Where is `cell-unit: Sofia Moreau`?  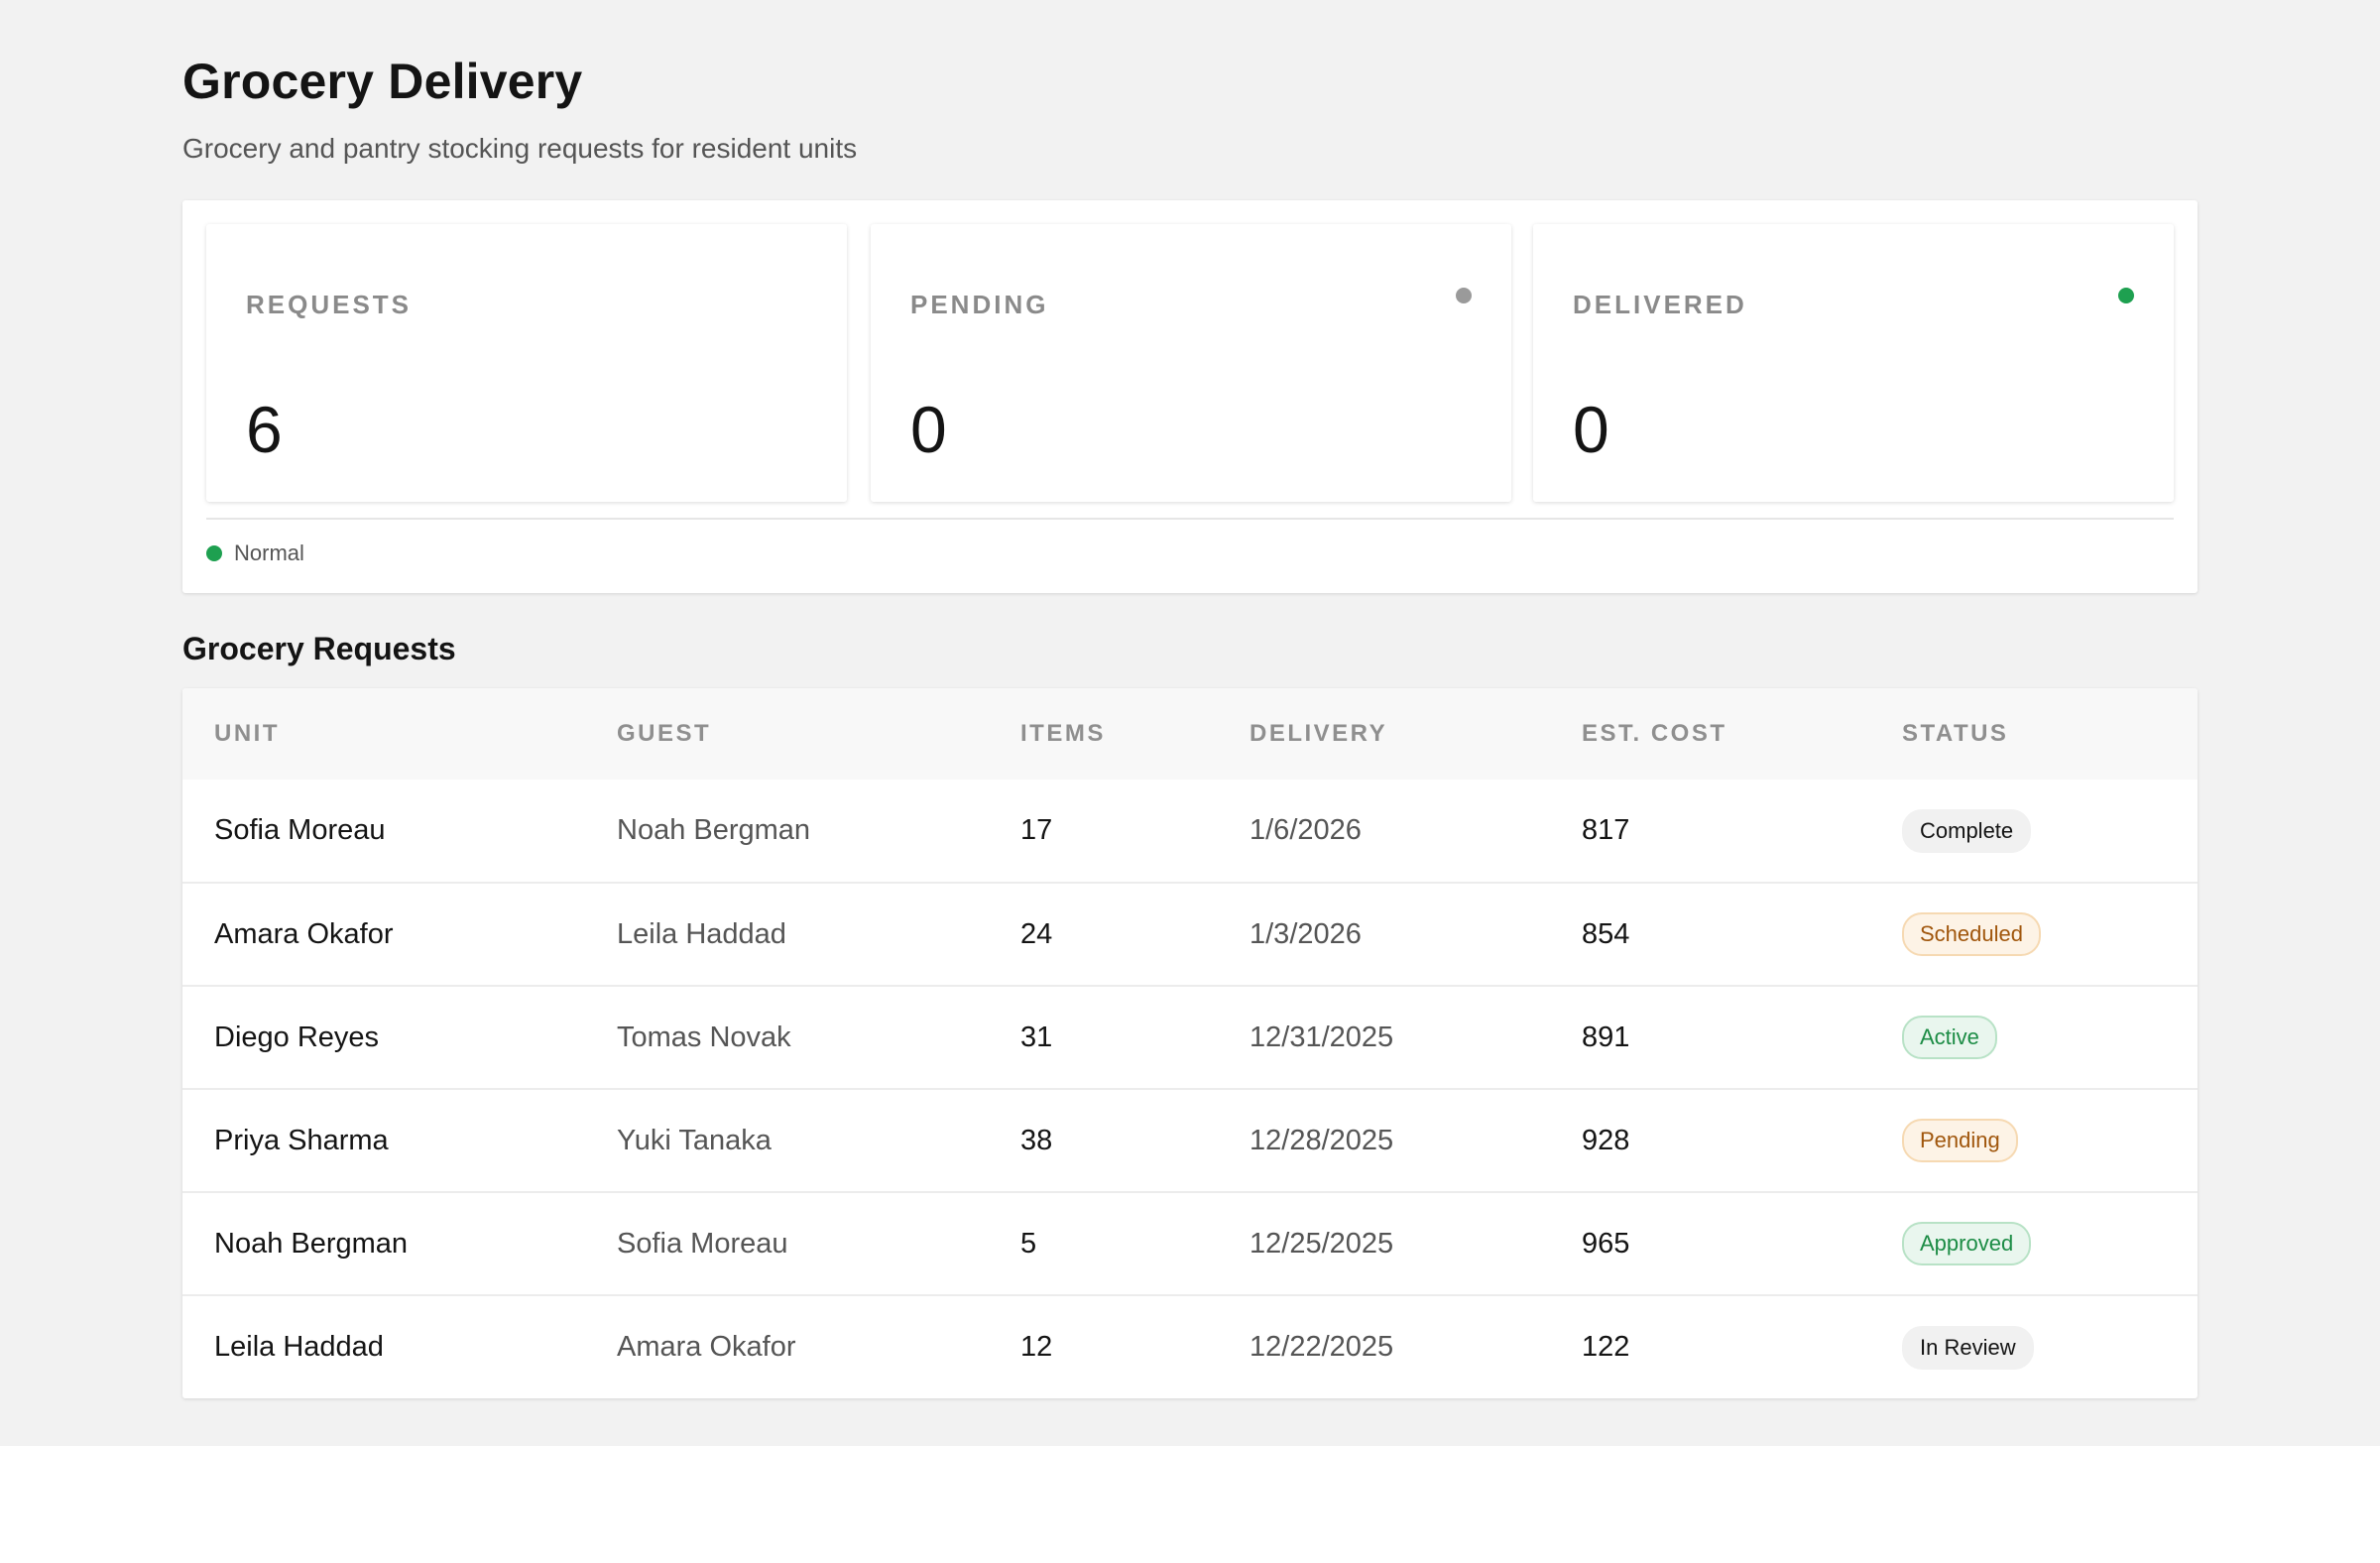 cell-unit: Sofia Moreau is located at coordinates (300, 830).